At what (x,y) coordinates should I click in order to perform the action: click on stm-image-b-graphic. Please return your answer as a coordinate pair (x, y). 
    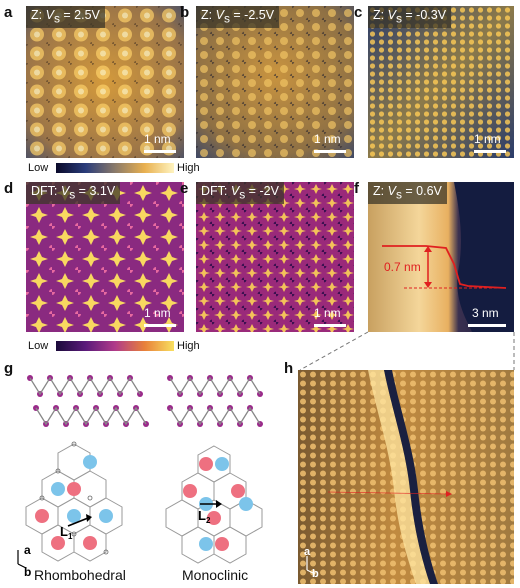
    Looking at the image, I should click on (275, 82).